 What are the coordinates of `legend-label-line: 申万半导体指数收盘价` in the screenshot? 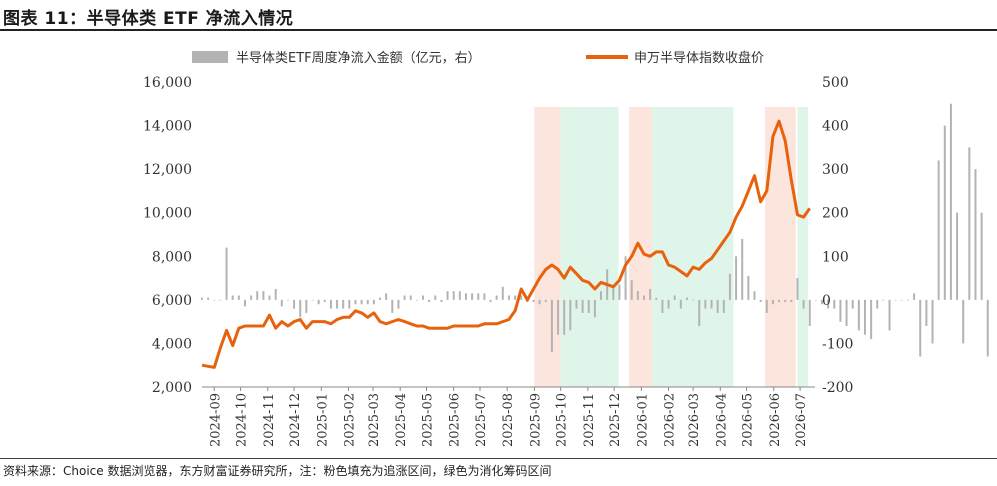 It's located at (699, 58).